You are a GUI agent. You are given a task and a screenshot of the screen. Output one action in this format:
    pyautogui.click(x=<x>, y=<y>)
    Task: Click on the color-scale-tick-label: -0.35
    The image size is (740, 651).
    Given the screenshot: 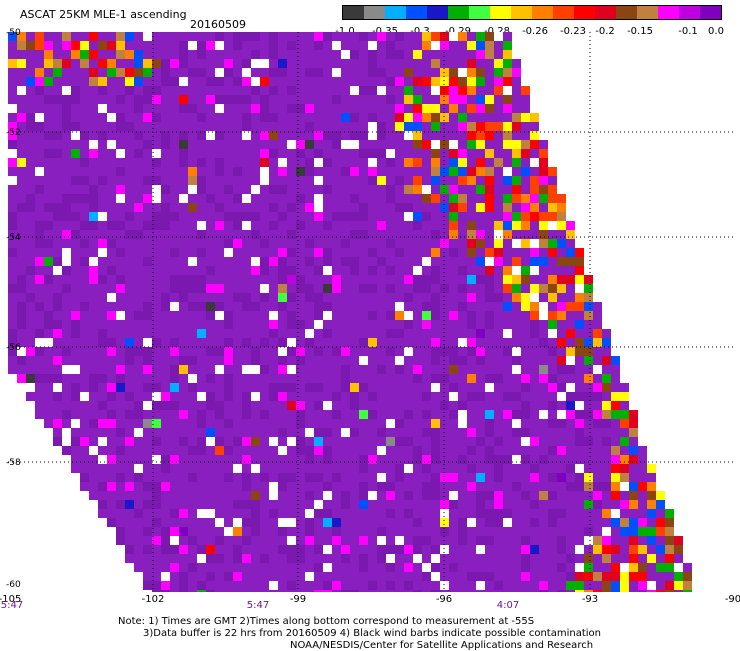 What is the action you would take?
    pyautogui.click(x=385, y=31)
    